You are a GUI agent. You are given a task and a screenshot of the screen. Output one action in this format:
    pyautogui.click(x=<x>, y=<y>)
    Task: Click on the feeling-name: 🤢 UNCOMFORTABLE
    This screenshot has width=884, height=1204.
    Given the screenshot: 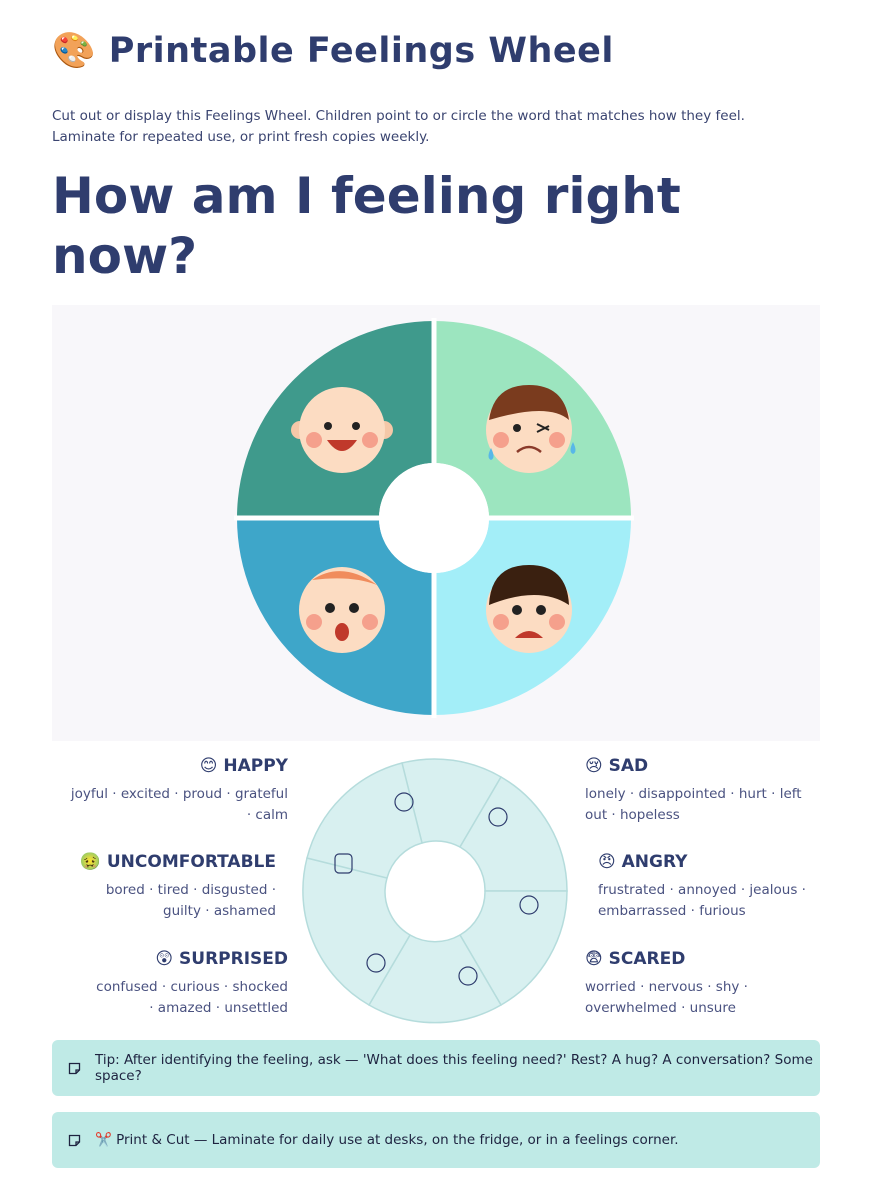 What is the action you would take?
    pyautogui.click(x=177, y=862)
    